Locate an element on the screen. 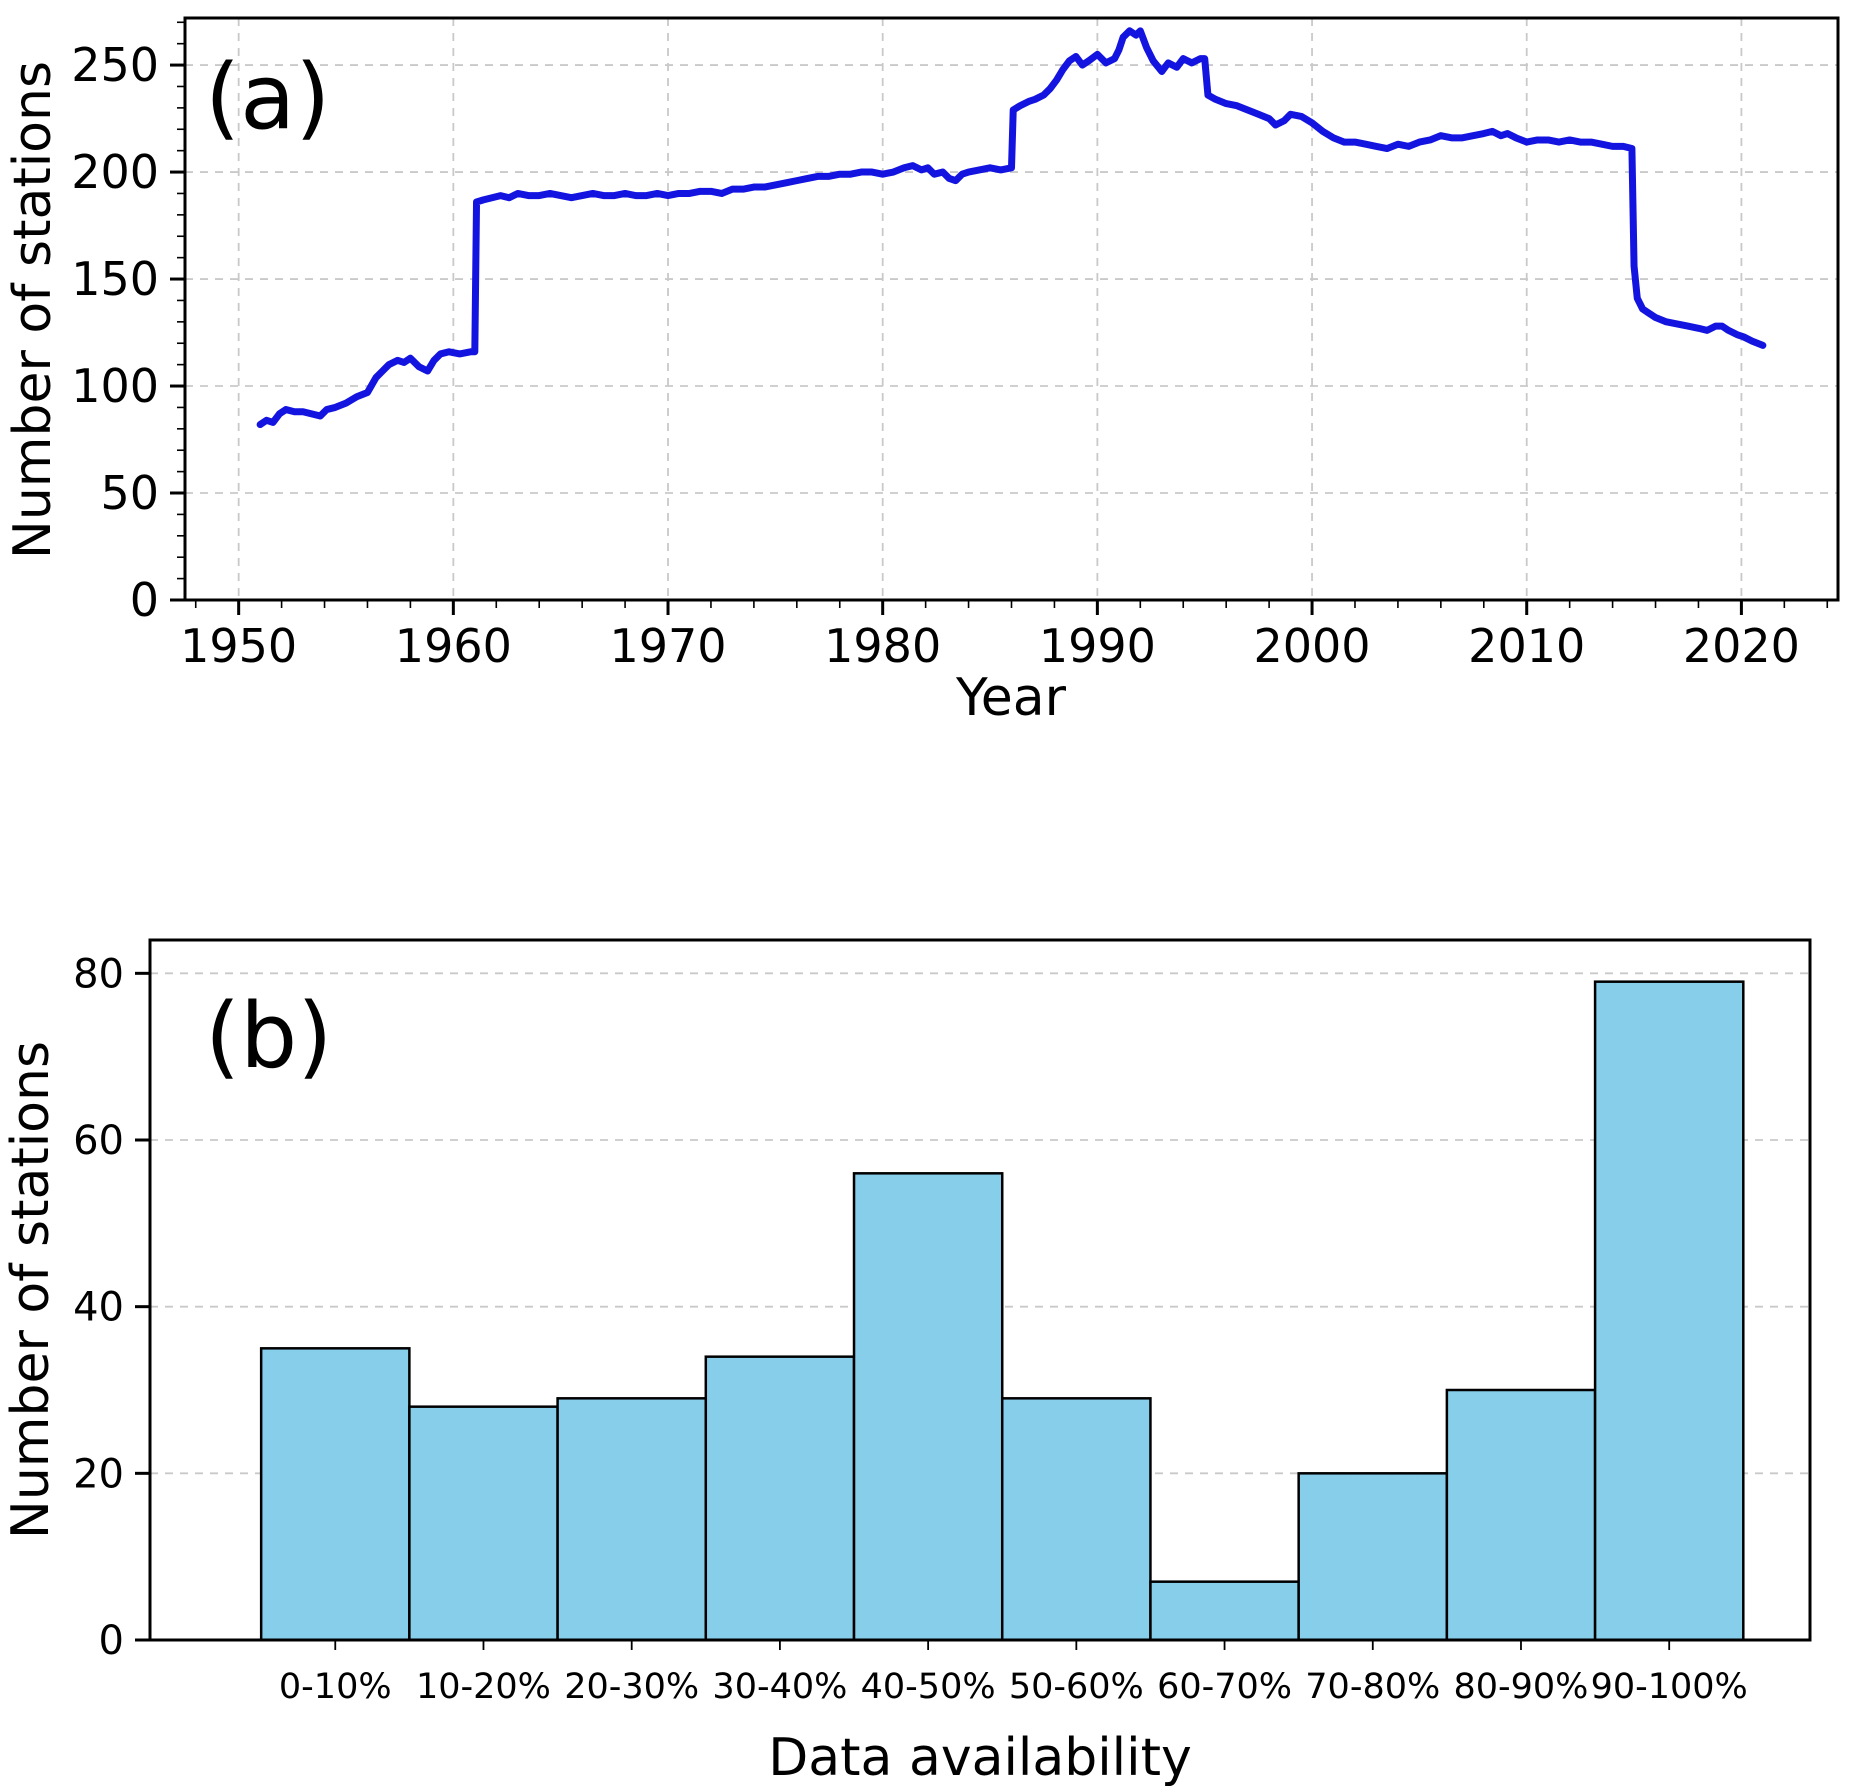 Image resolution: width=1866 pixels, height=1792 pixels. category-label: 80-90% is located at coordinates (1520, 1687).